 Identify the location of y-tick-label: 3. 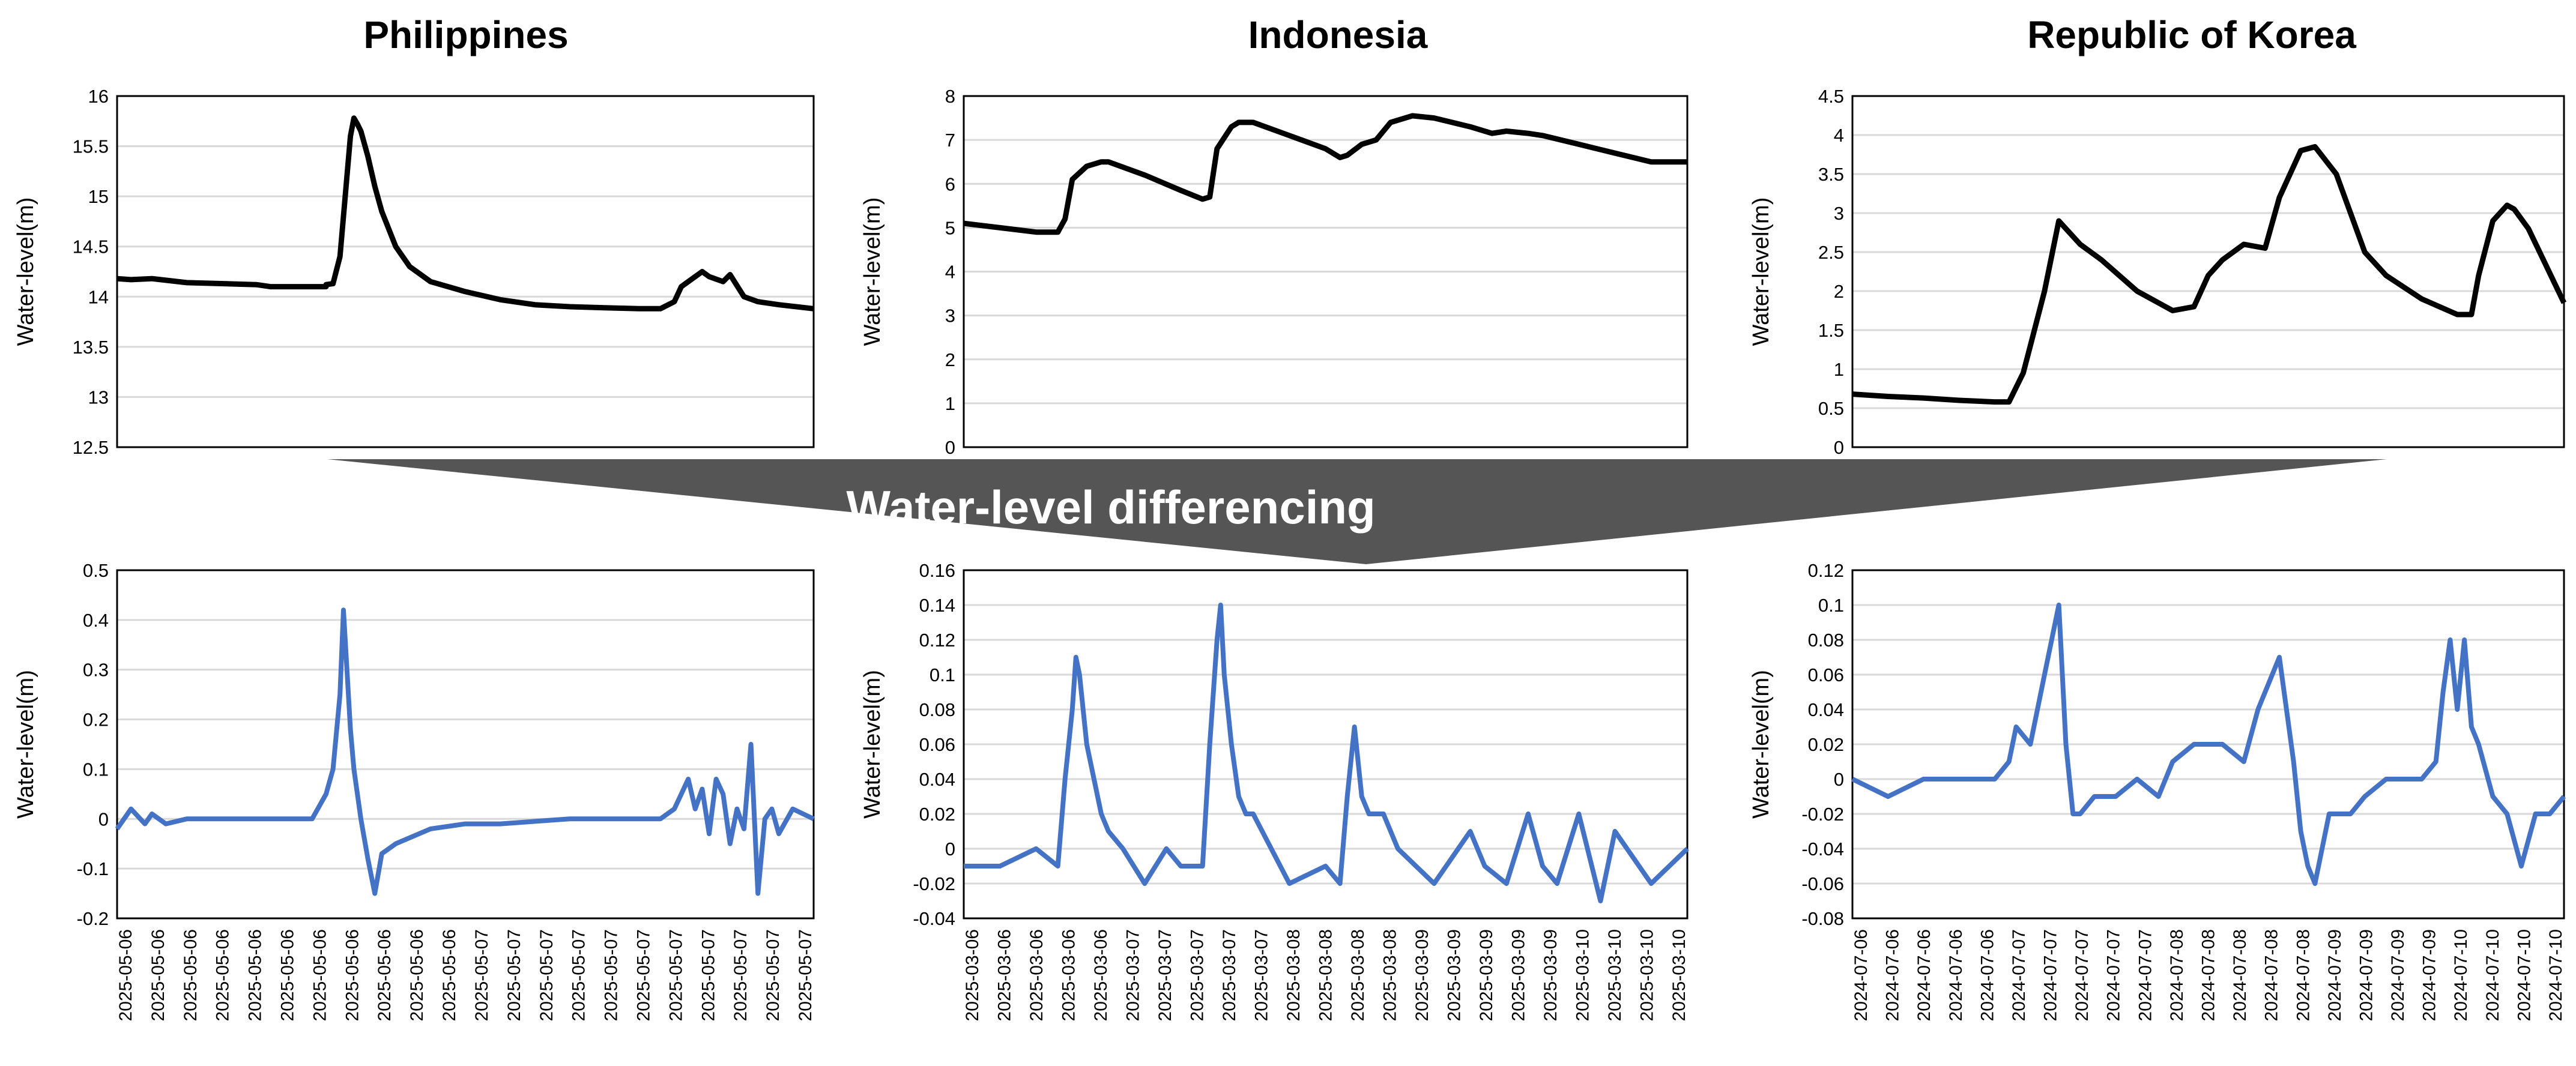
(950, 316).